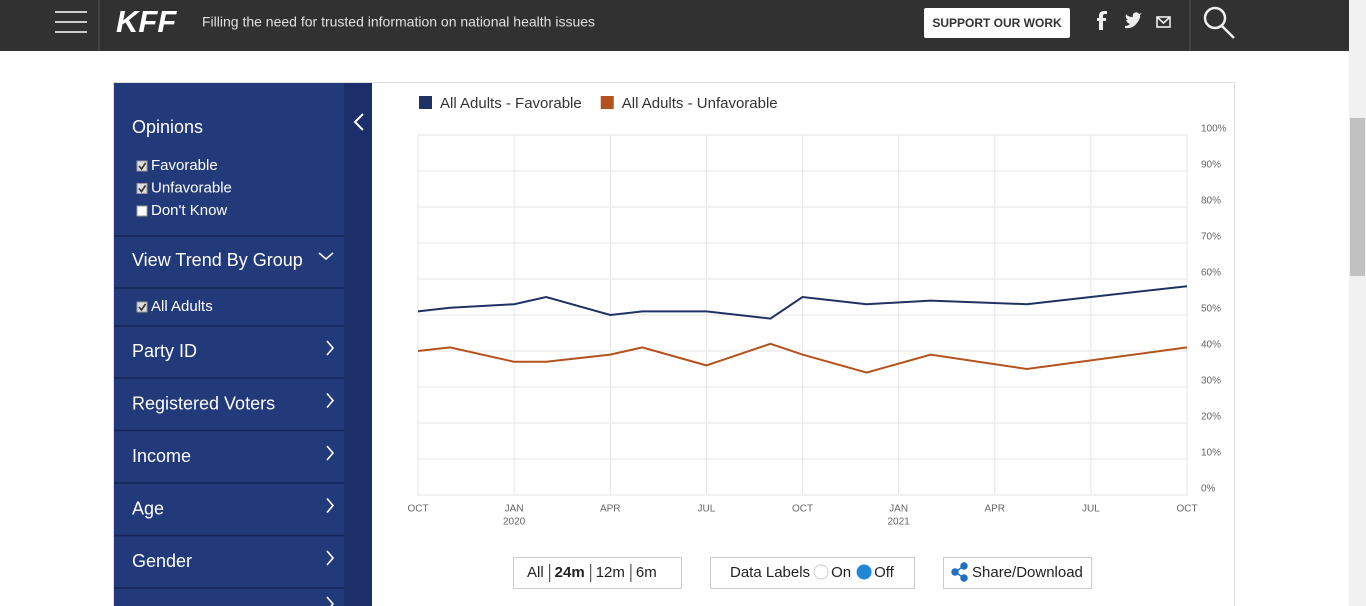 Image resolution: width=1366 pixels, height=606 pixels. What do you see at coordinates (959, 572) in the screenshot?
I see `share-icon` at bounding box center [959, 572].